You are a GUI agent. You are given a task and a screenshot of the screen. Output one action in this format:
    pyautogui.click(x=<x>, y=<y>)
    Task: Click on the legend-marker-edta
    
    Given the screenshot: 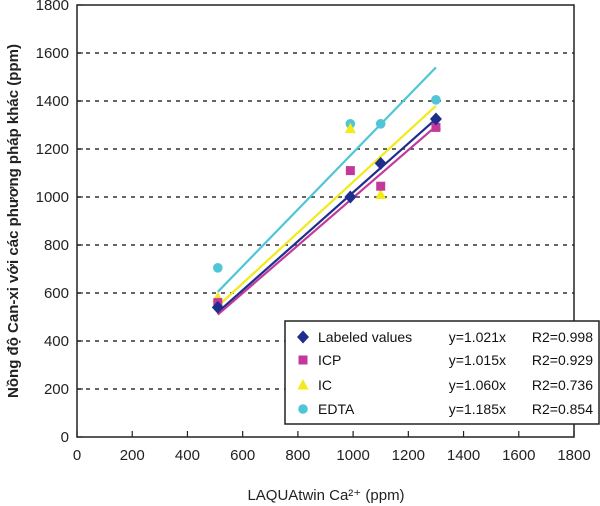 What is the action you would take?
    pyautogui.click(x=303, y=409)
    